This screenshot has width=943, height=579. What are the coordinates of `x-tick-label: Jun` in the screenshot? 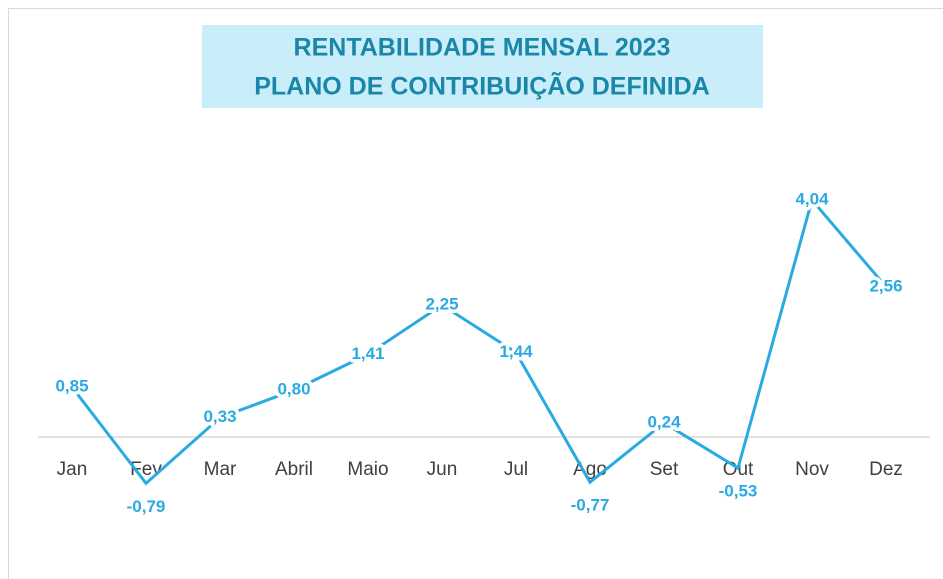 It's located at (442, 469).